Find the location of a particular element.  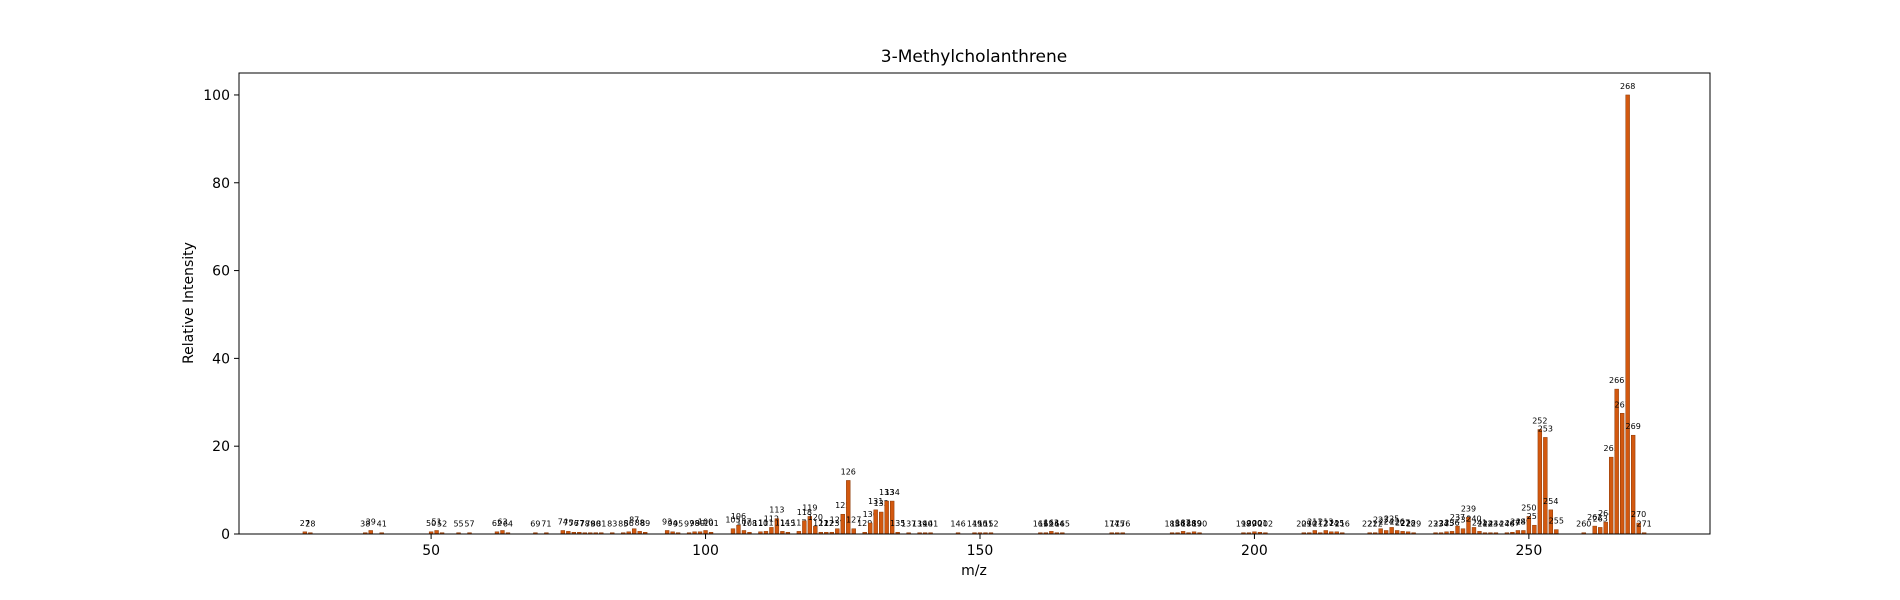

chart-title: 3-Methylcholanthrene is located at coordinates (974, 57).